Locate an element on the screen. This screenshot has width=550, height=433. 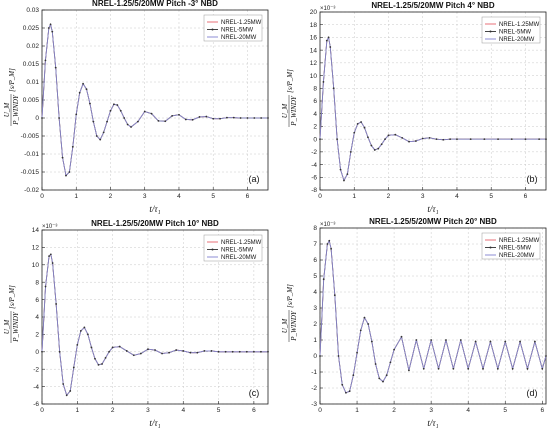
chart-title: NREL-1.25/5/20MW Pitch -3° NBD is located at coordinates (155, 4).